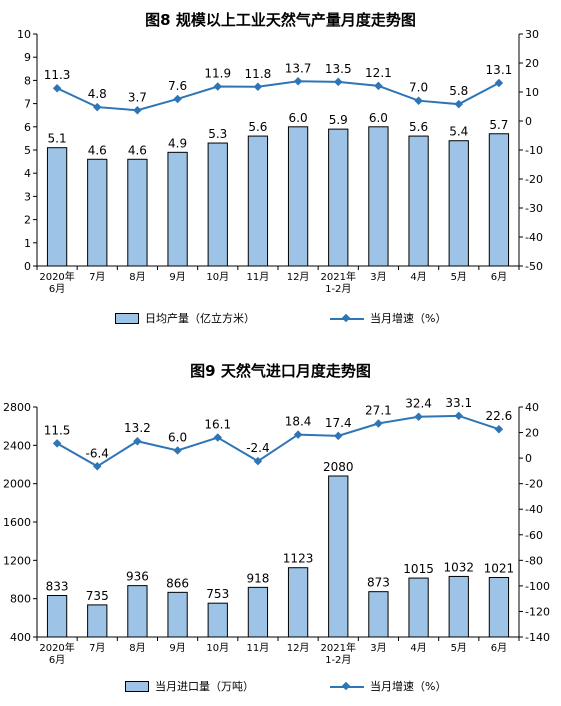  What do you see at coordinates (378, 73) in the screenshot?
I see `growth-value-label: 12.1` at bounding box center [378, 73].